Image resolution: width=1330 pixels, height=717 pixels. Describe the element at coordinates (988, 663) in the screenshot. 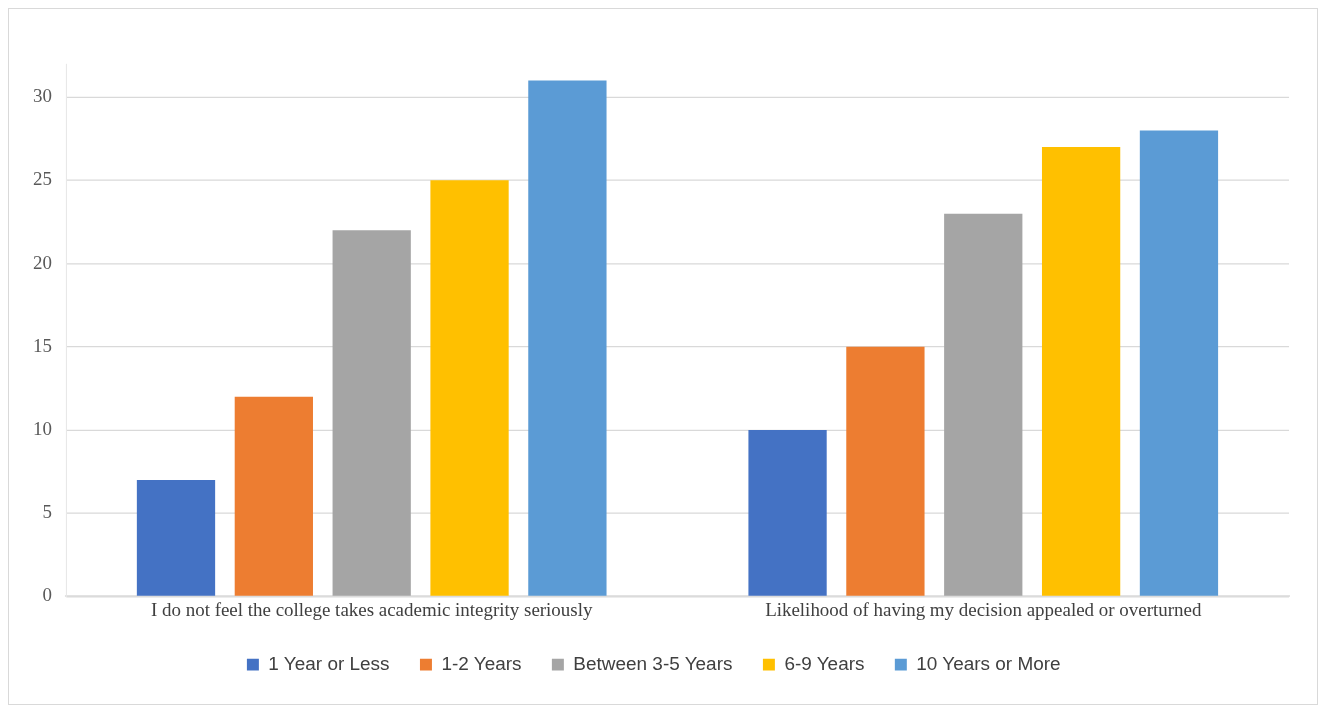

I see `legend-label: 10 Years or More` at that location.